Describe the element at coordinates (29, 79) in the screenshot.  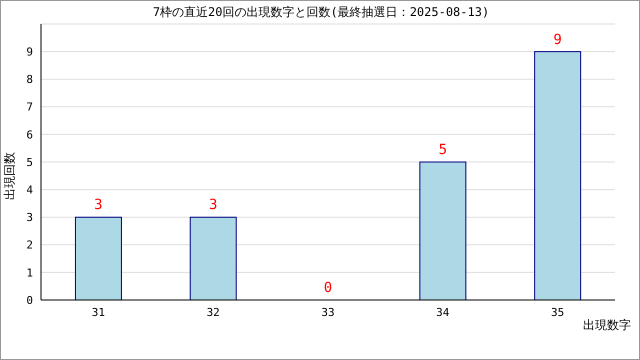
I see `y-tick-label: 8` at that location.